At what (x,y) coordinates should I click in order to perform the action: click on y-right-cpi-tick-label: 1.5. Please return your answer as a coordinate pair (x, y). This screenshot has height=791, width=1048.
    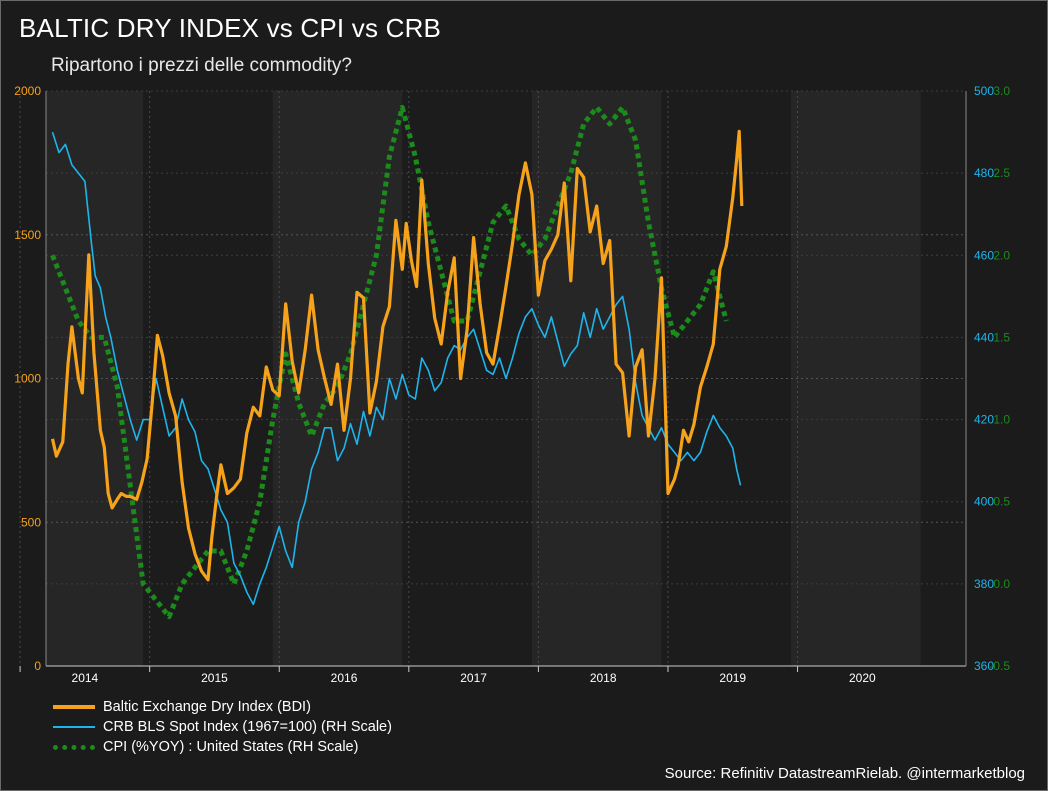
    Looking at the image, I should click on (1001, 337).